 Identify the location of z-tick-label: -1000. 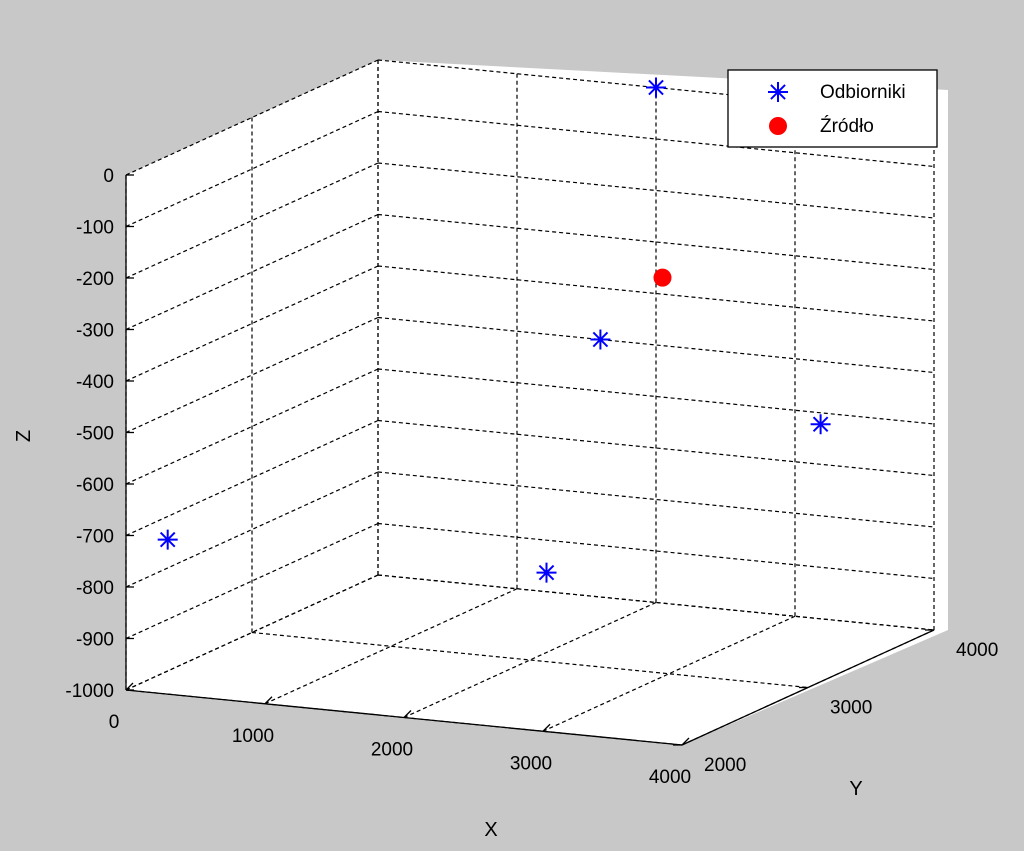
(89, 691).